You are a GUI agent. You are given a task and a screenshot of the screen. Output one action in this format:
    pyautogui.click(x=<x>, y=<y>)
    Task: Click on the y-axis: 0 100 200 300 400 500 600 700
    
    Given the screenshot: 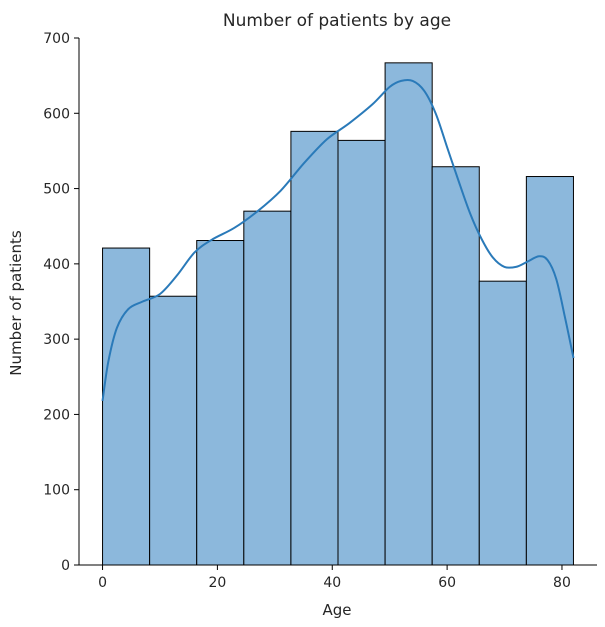 What is the action you would take?
    pyautogui.click(x=61, y=302)
    